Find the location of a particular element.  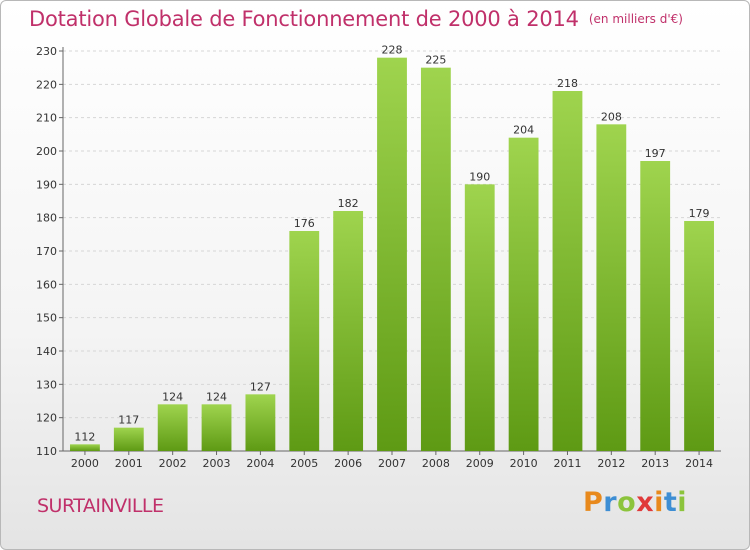

x-tick-label: 2002 is located at coordinates (173, 463).